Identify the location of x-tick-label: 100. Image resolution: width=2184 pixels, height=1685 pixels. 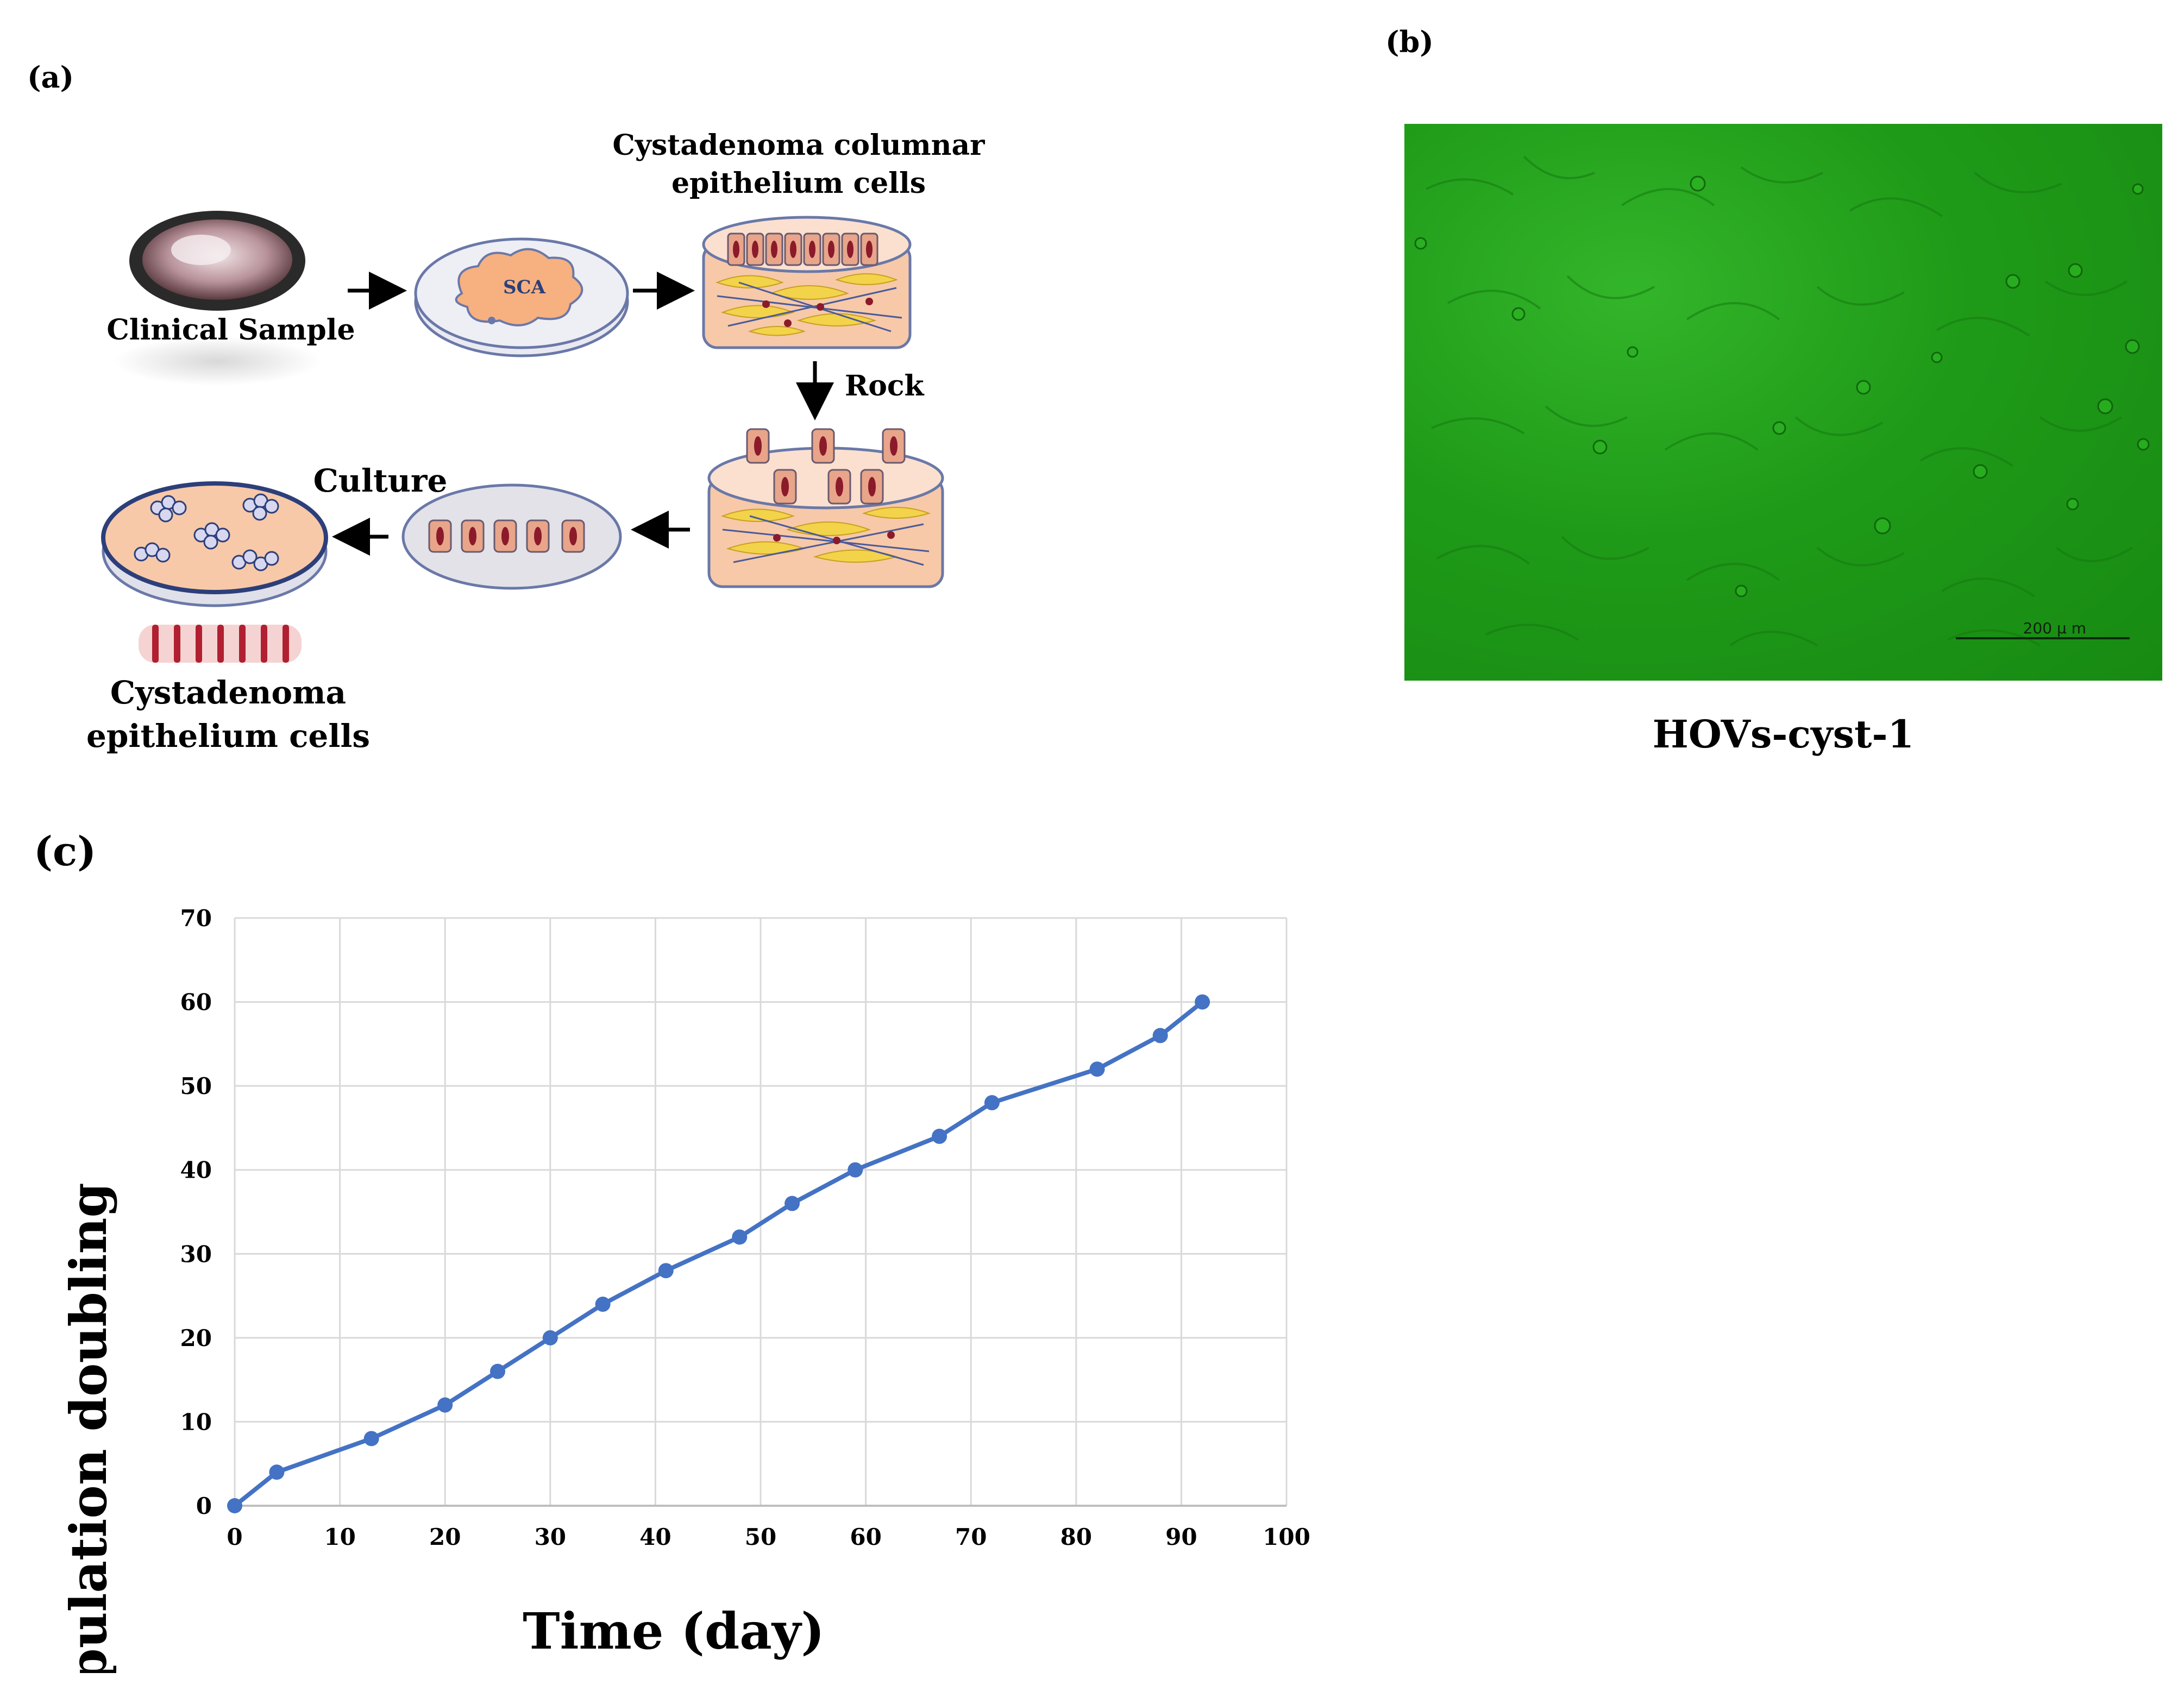
(1286, 1537).